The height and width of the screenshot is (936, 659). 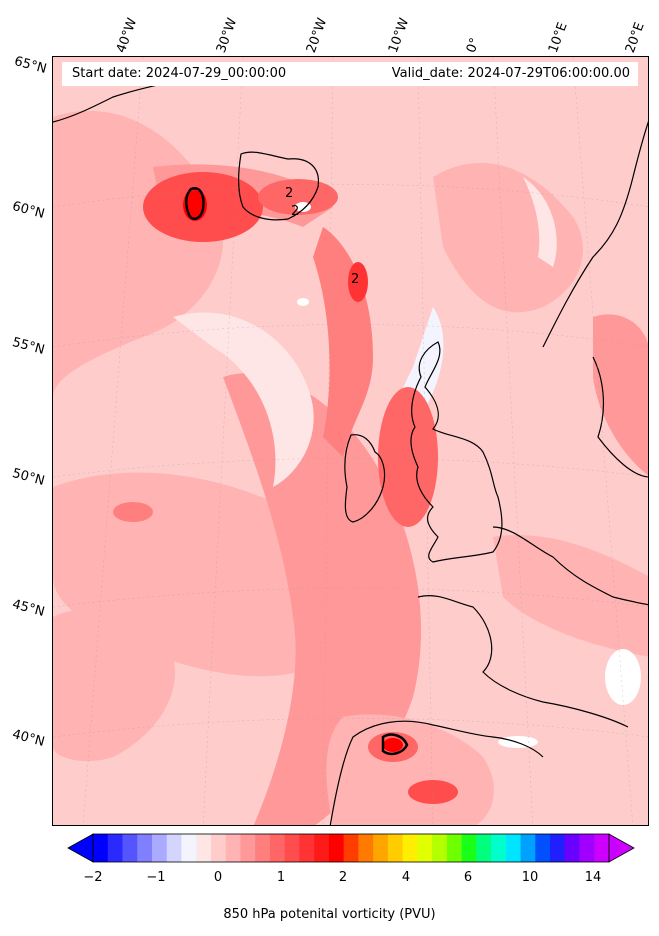 What do you see at coordinates (406, 877) in the screenshot?
I see `colorbar-tick: 4` at bounding box center [406, 877].